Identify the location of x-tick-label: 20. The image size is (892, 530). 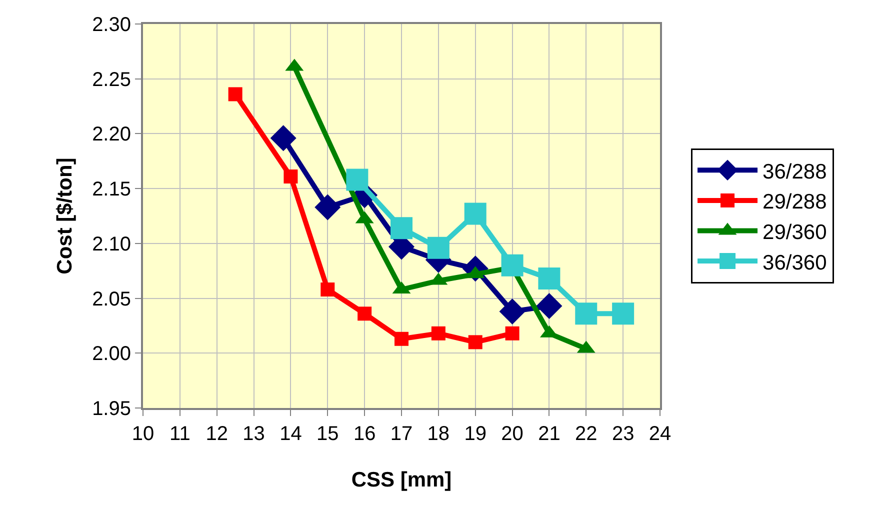
(512, 434).